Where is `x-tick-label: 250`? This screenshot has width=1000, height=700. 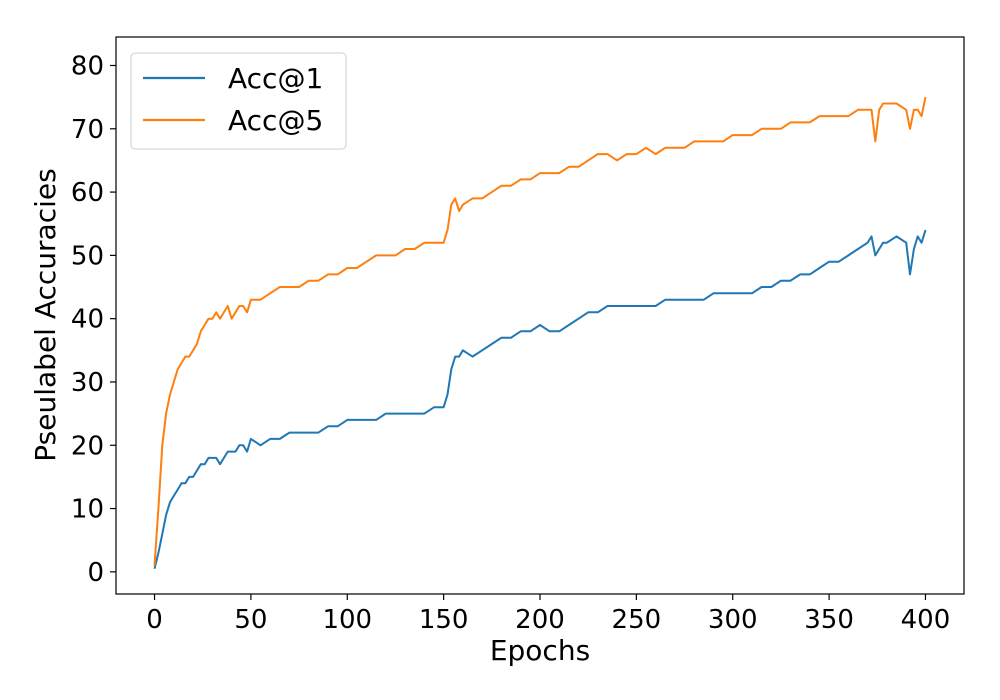 x-tick-label: 250 is located at coordinates (637, 620).